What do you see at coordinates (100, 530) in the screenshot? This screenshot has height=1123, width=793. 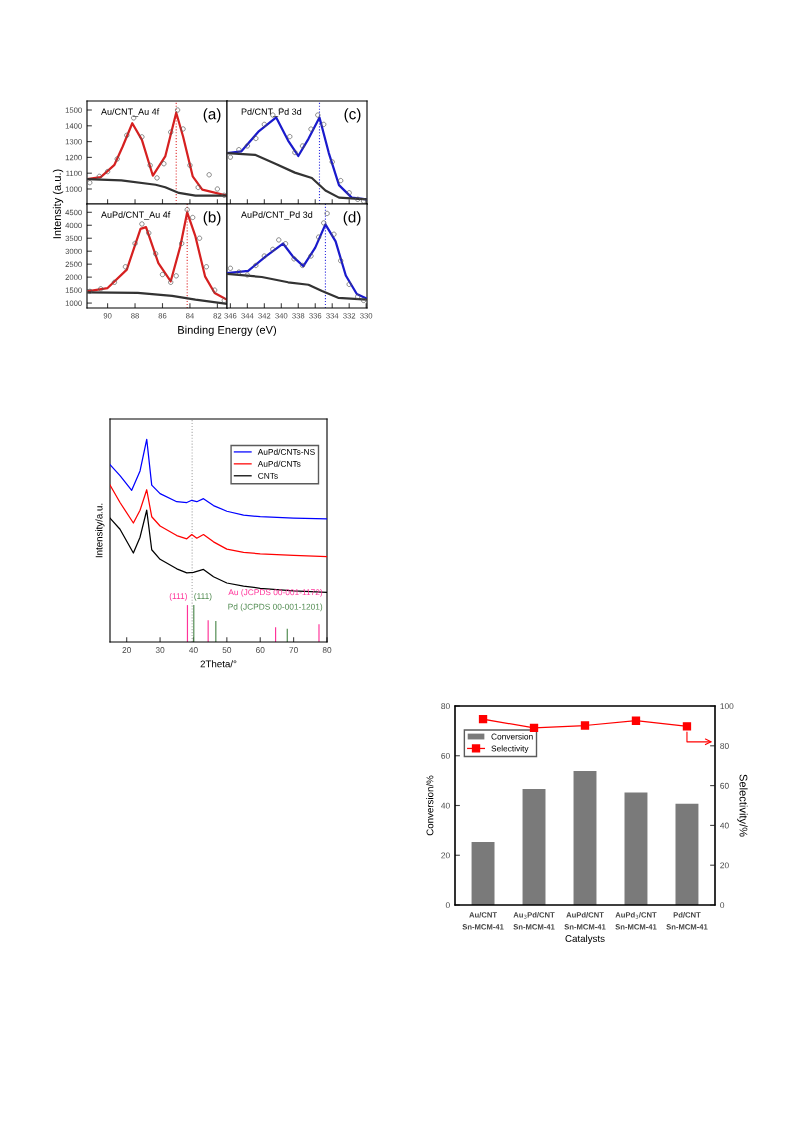 I see `y-axis-title: Intensity/a.u.` at bounding box center [100, 530].